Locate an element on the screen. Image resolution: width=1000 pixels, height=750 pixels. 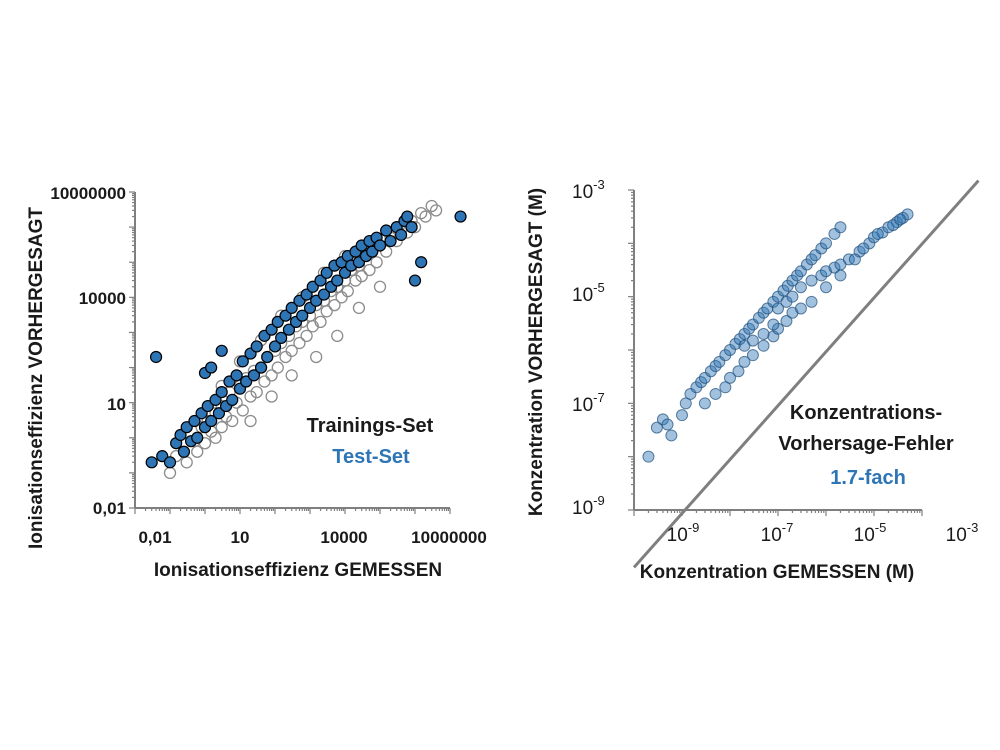
y-tick-label: 10⁻³ is located at coordinates (588, 190).